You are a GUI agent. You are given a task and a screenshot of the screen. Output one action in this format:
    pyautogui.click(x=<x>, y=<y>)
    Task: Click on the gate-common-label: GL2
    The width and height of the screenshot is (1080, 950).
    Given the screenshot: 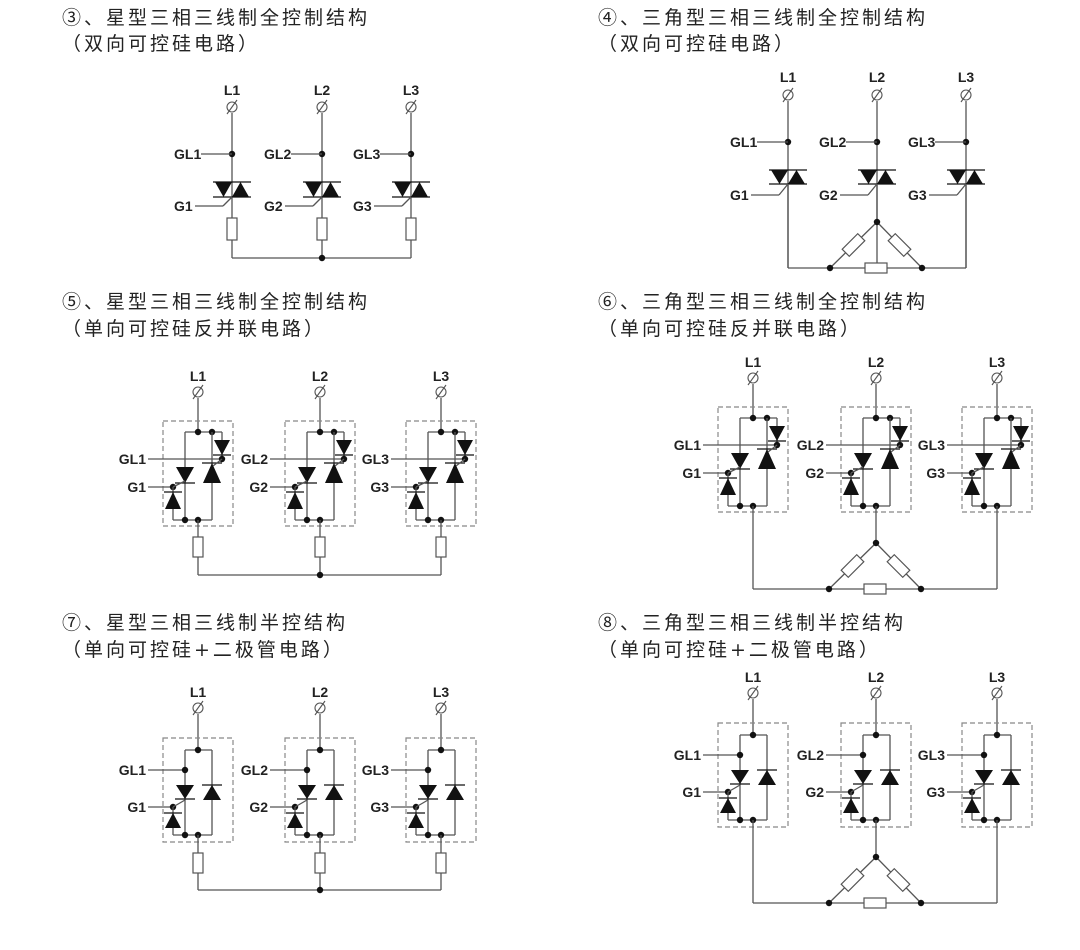 What is the action you would take?
    pyautogui.click(x=277, y=154)
    